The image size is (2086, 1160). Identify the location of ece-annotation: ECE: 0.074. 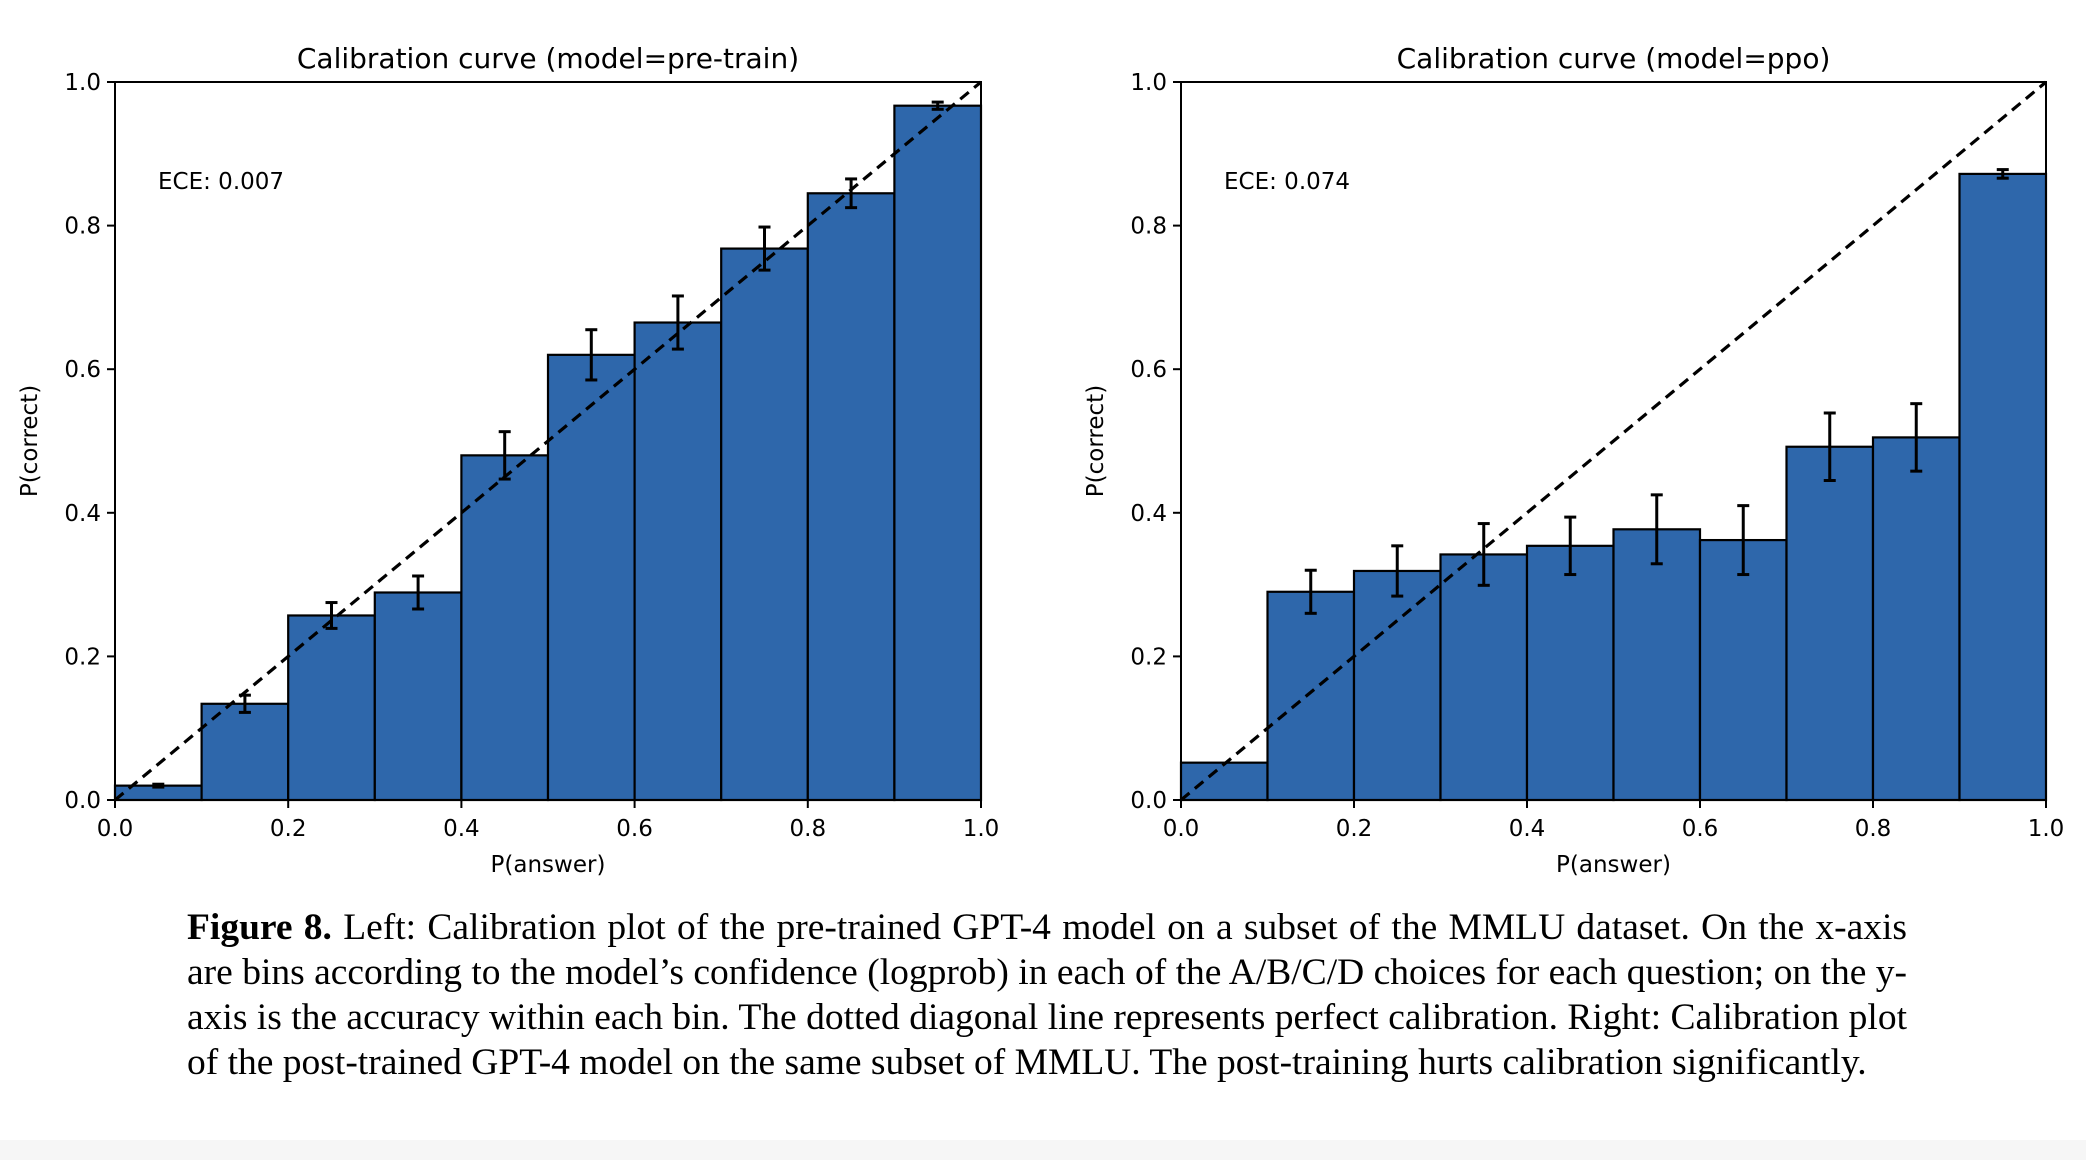
(1287, 182).